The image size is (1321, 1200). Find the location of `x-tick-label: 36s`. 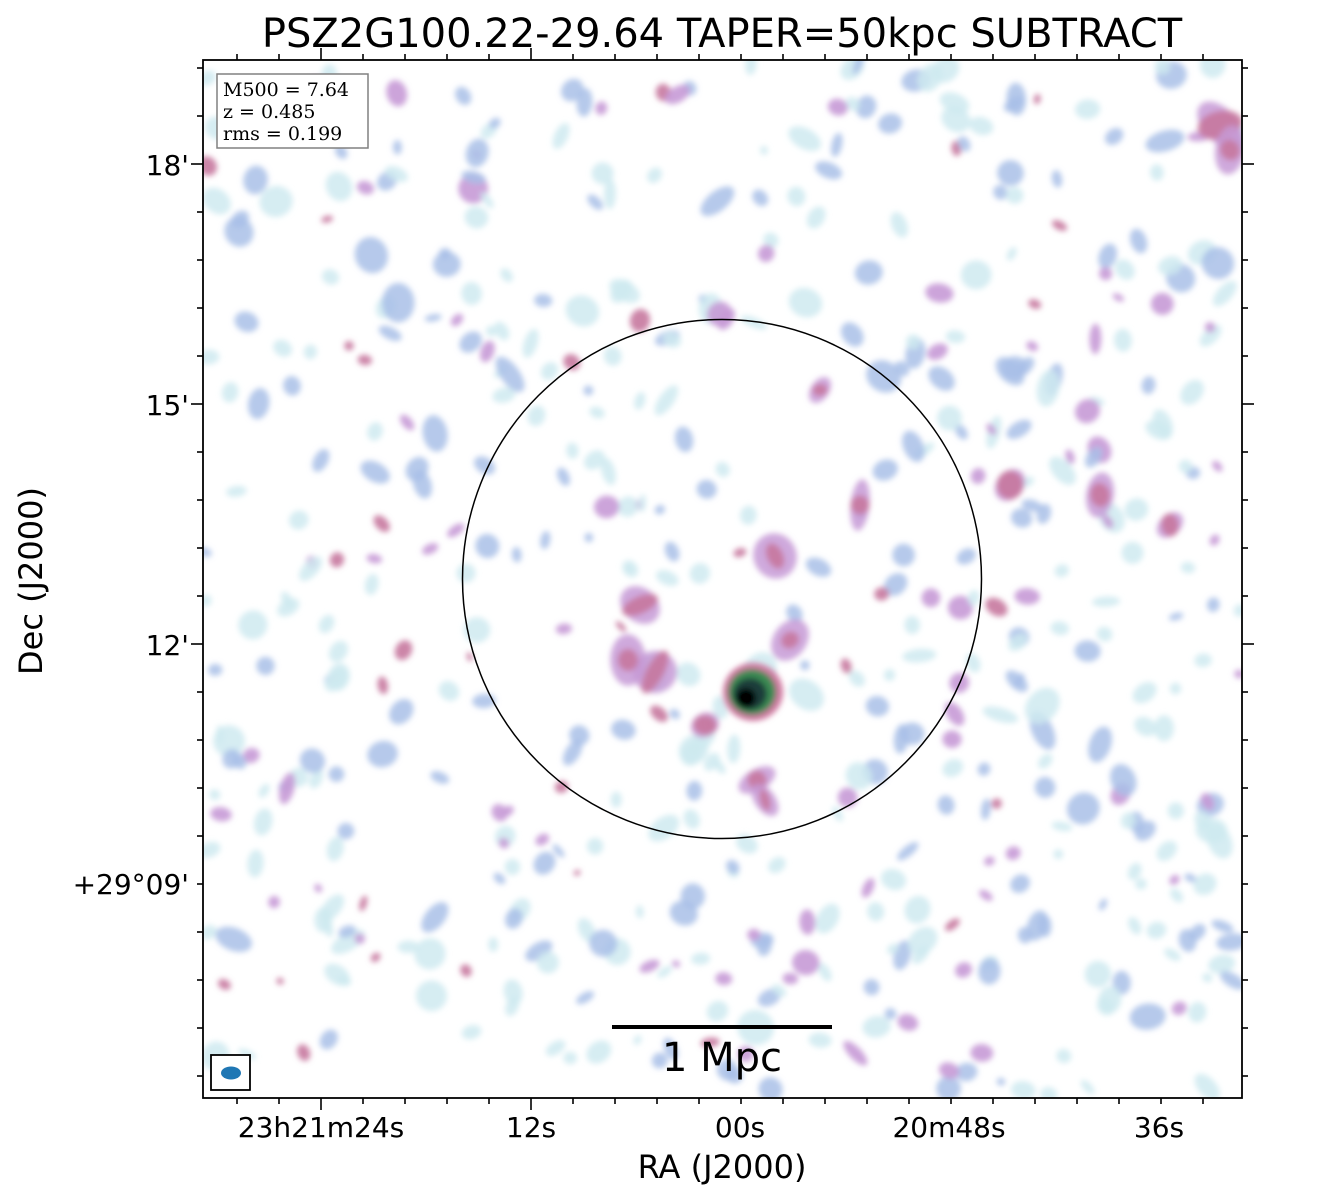

x-tick-label: 36s is located at coordinates (1159, 1127).